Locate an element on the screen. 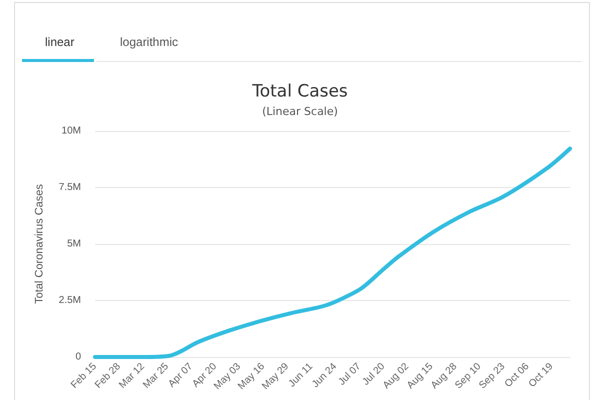  y-tick-label: 5M is located at coordinates (74, 244).